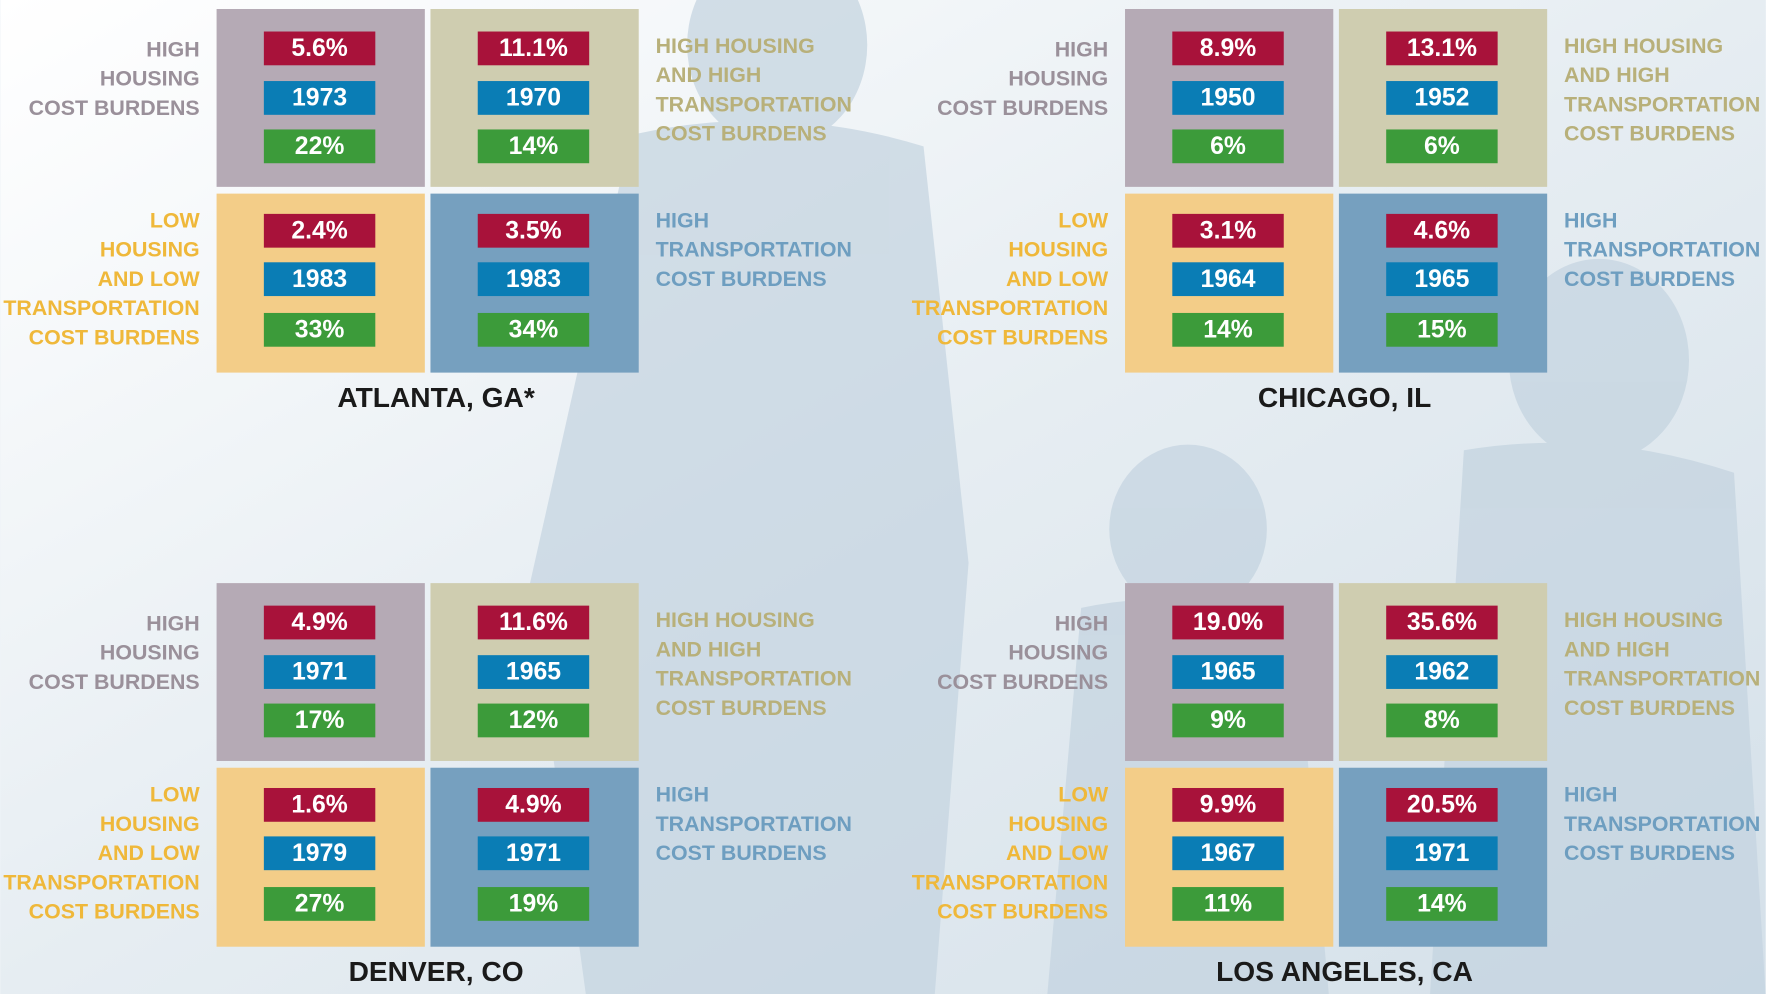 Image resolution: width=1766 pixels, height=994 pixels. What do you see at coordinates (320, 720) in the screenshot?
I see `value-text: 17%` at bounding box center [320, 720].